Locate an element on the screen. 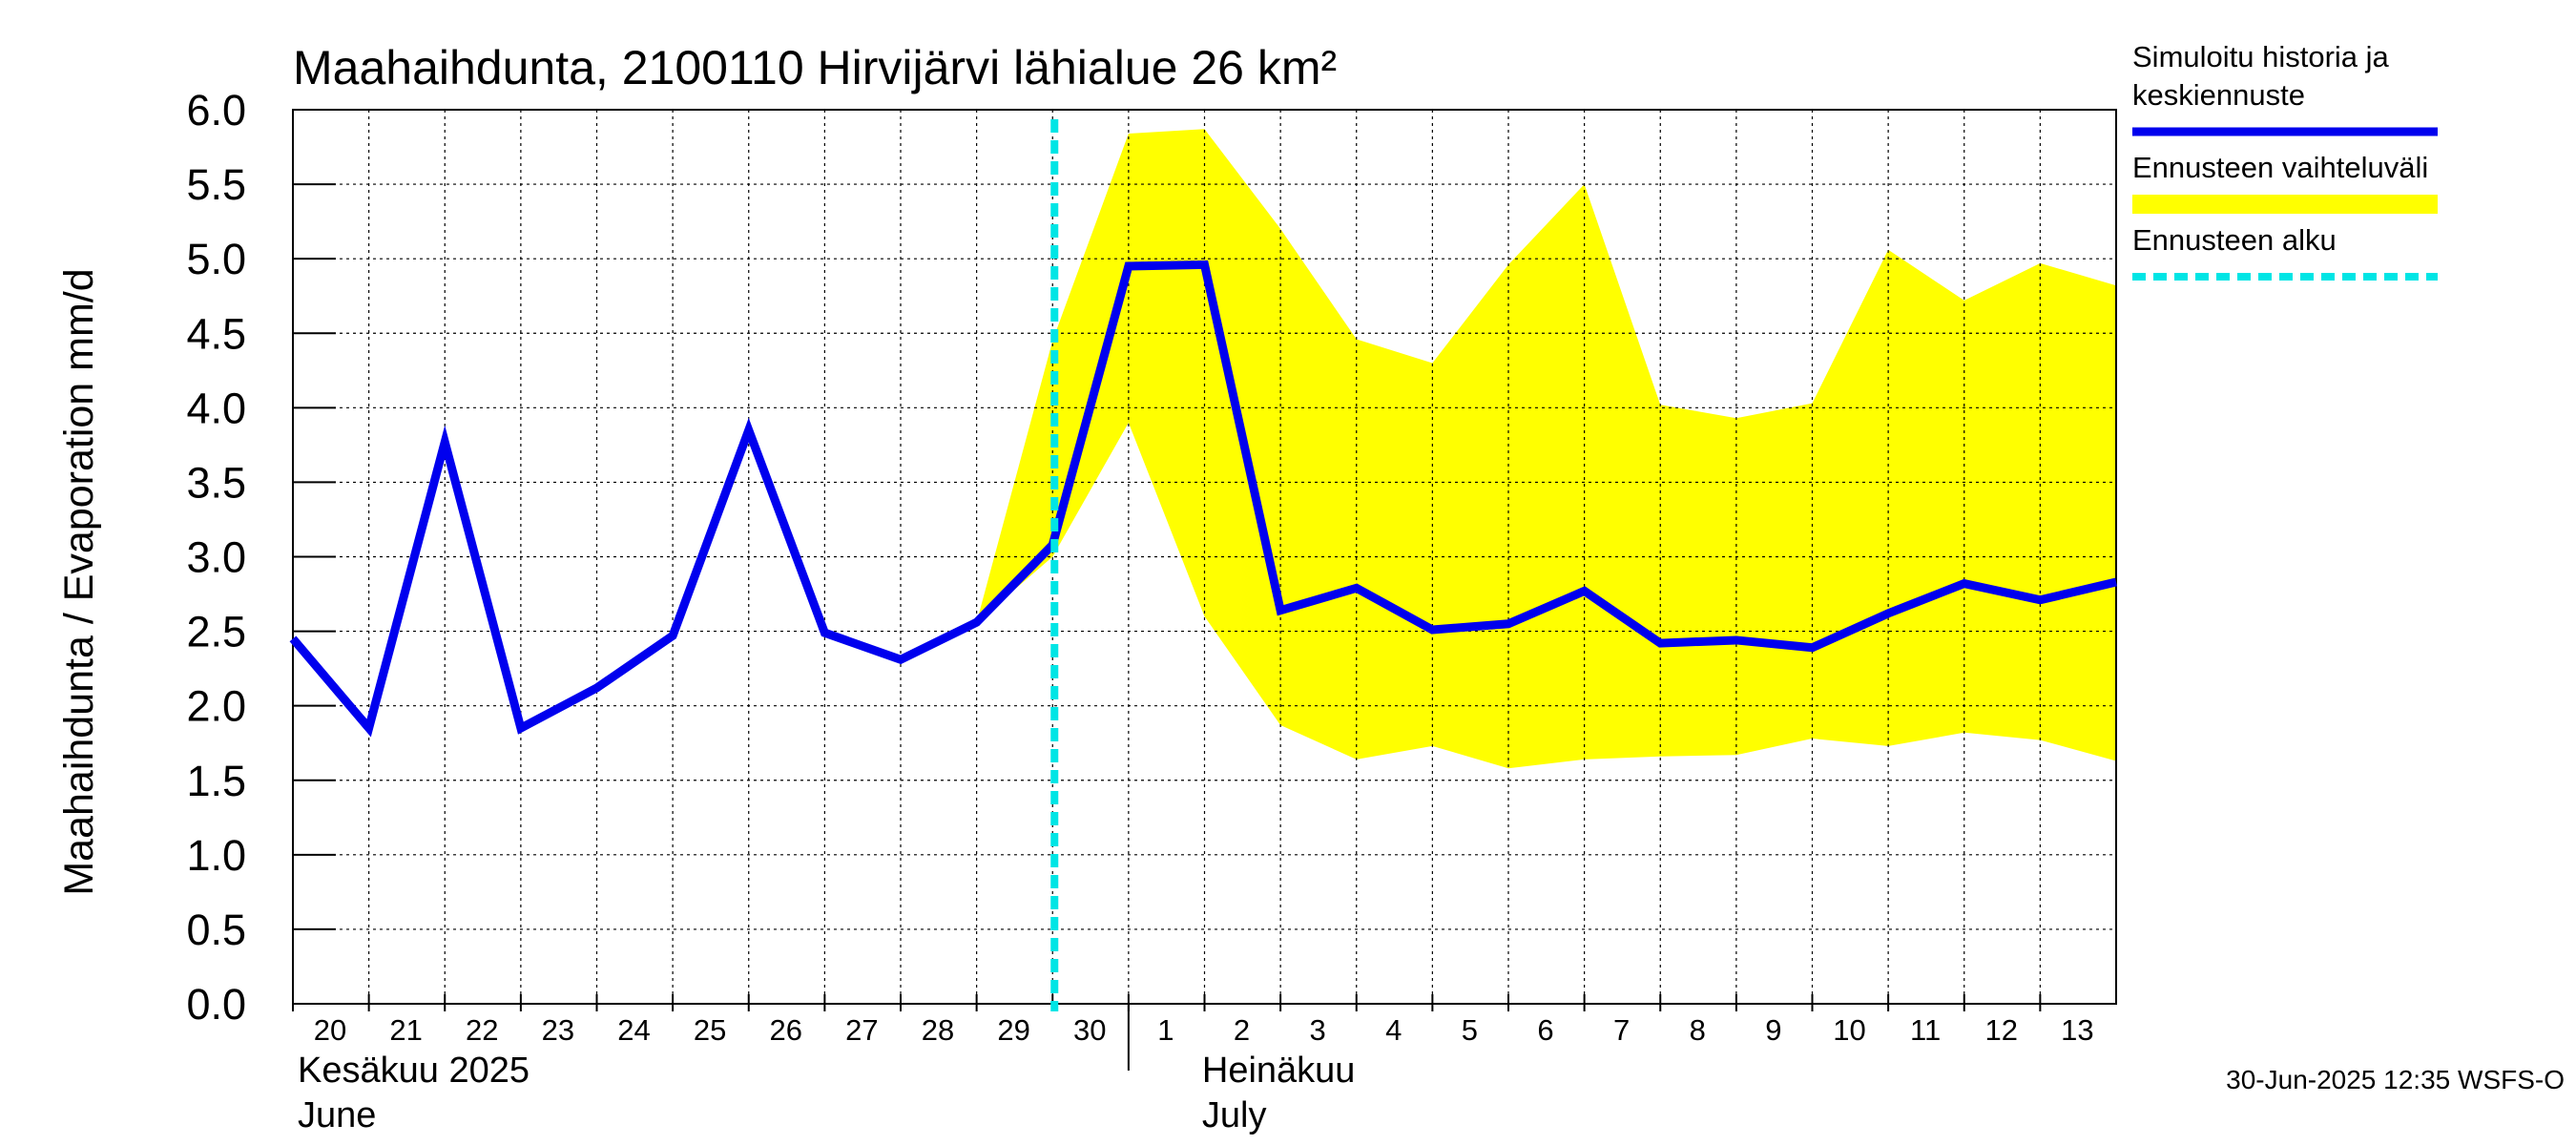  x-tick-label: 6 is located at coordinates (1545, 1030).